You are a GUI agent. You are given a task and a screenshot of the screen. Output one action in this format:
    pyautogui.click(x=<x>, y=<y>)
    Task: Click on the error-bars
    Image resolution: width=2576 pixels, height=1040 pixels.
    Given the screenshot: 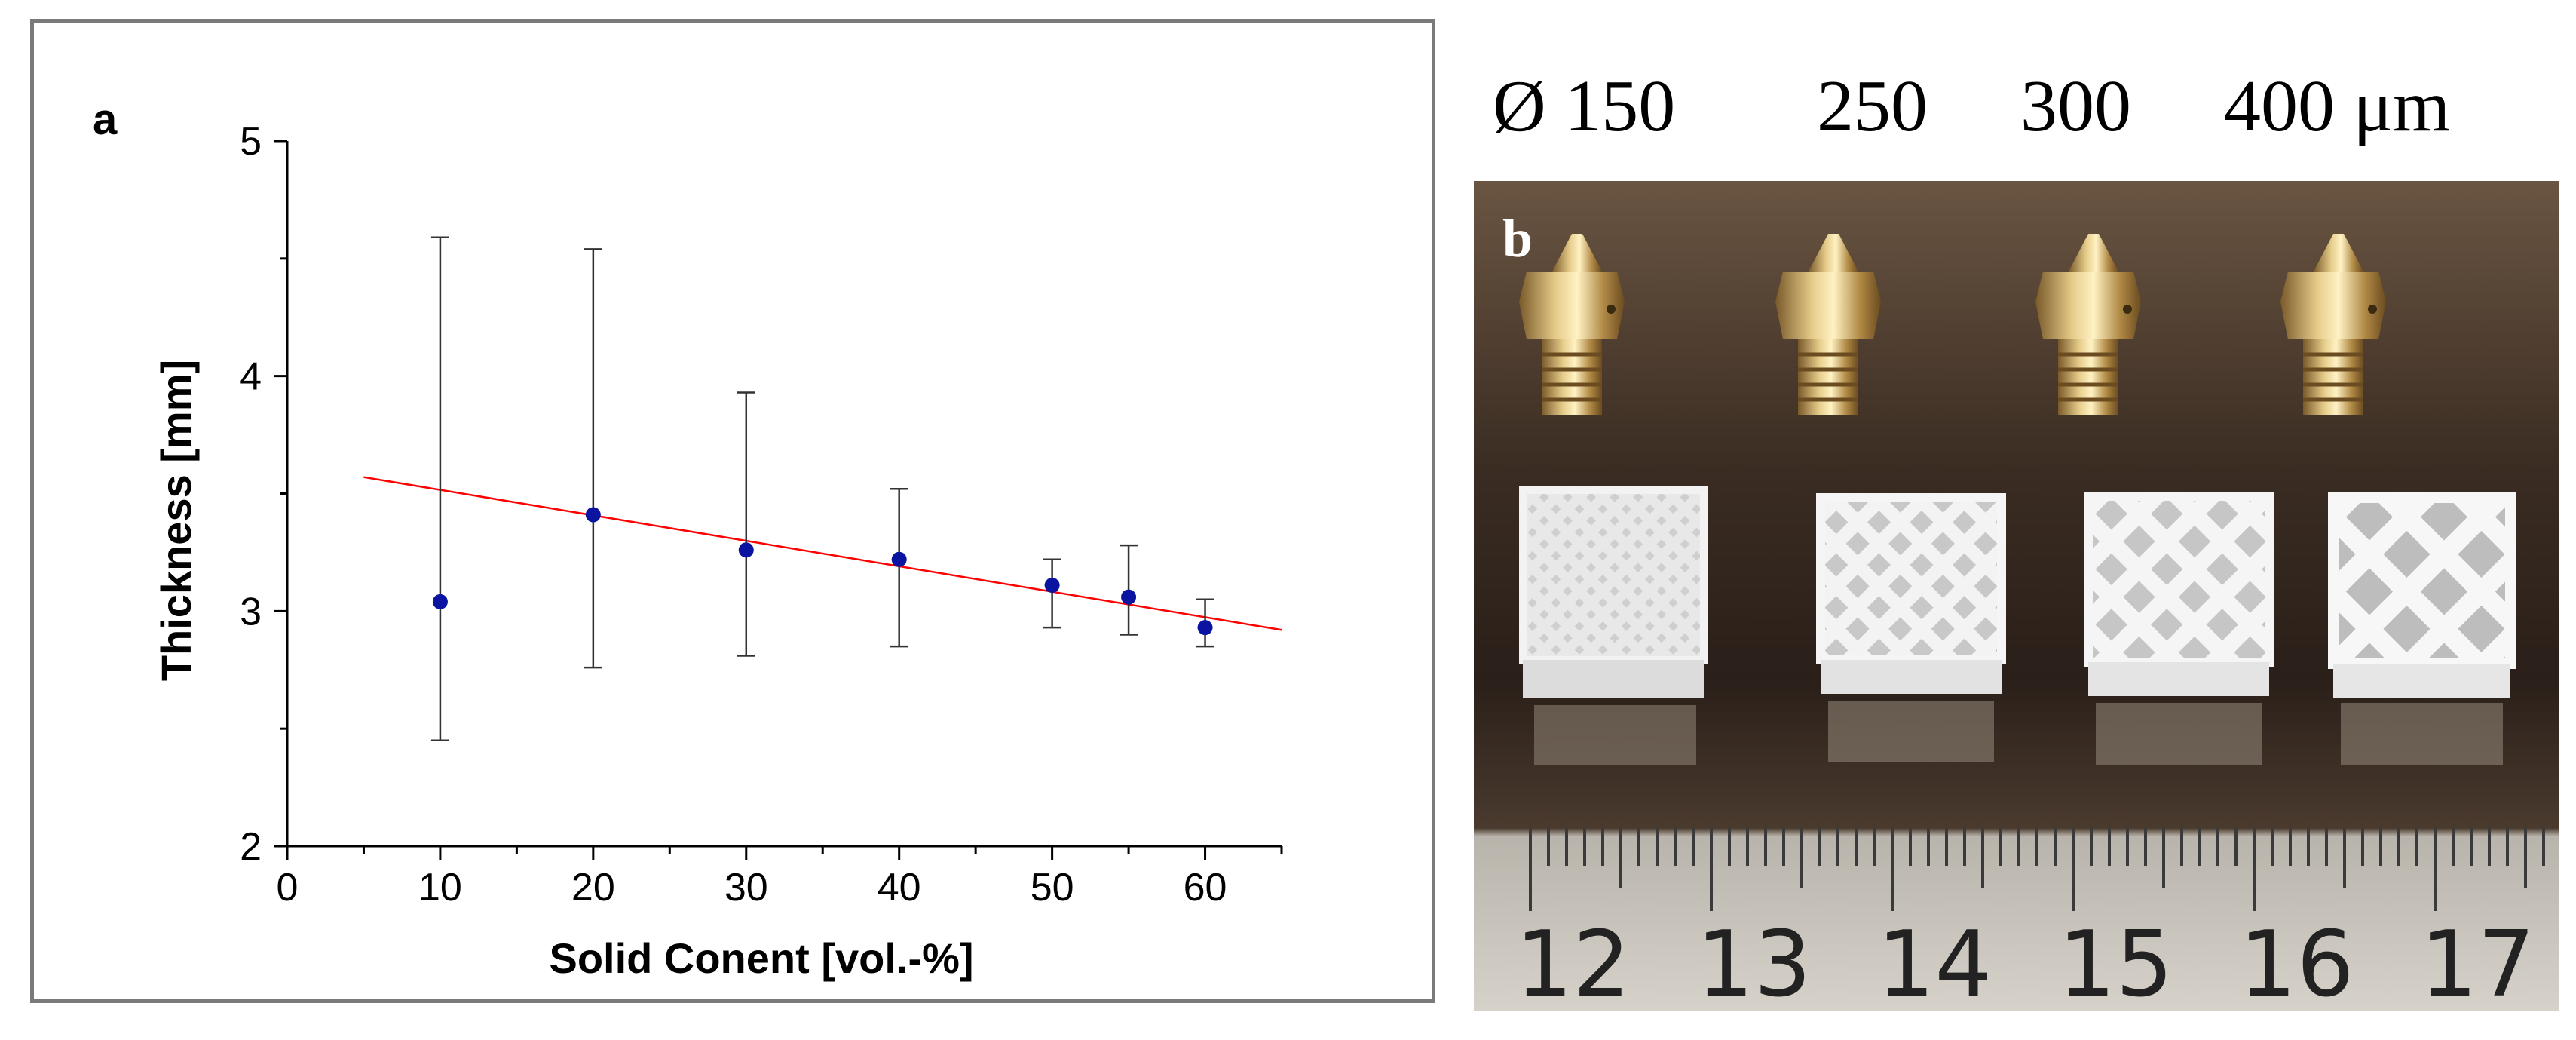 What is the action you would take?
    pyautogui.click(x=822, y=488)
    